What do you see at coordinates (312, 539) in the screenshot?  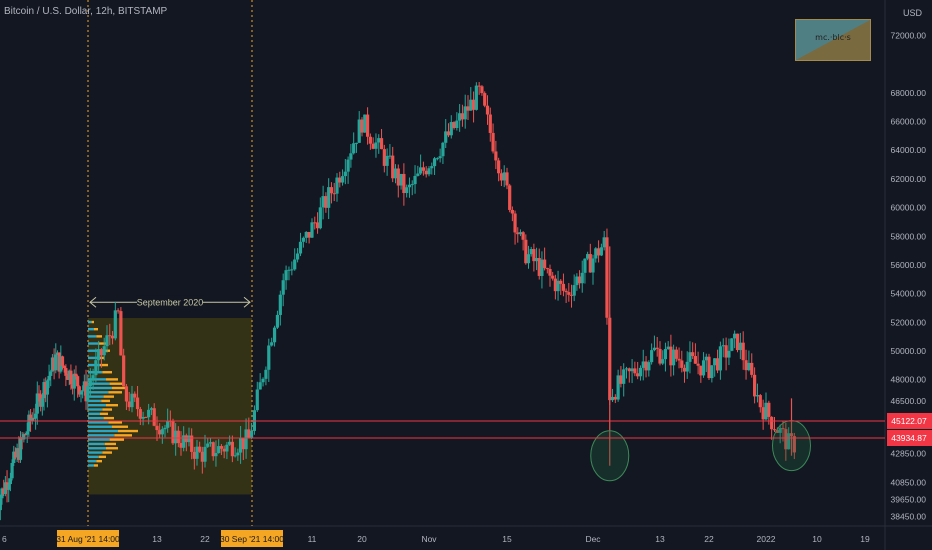 I see `x-tick-label: 11` at bounding box center [312, 539].